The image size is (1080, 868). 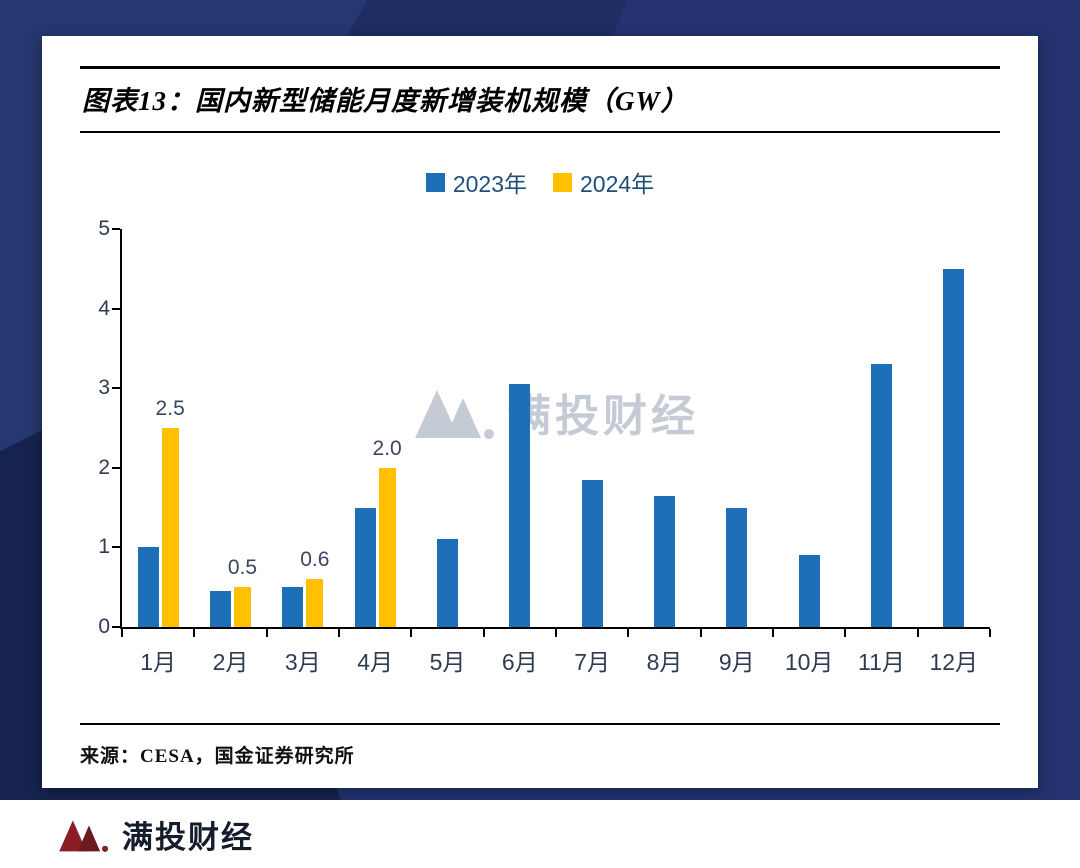 I want to click on watermark-logo-icon, so click(x=454, y=415).